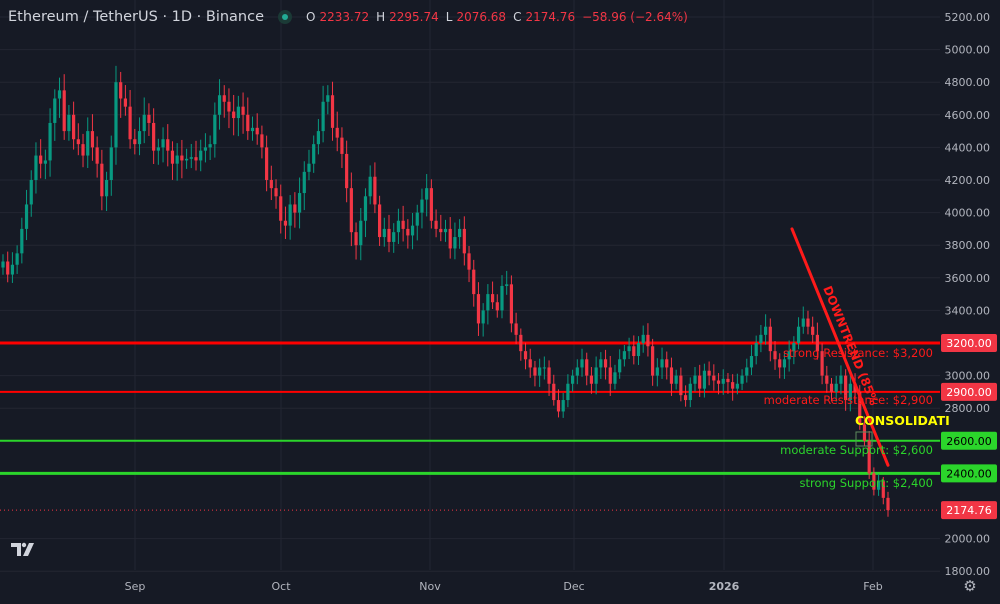 The height and width of the screenshot is (604, 1000). Describe the element at coordinates (504, 586) in the screenshot. I see `time-axis: Sep Oct Nov Dec 2026 Feb` at that location.